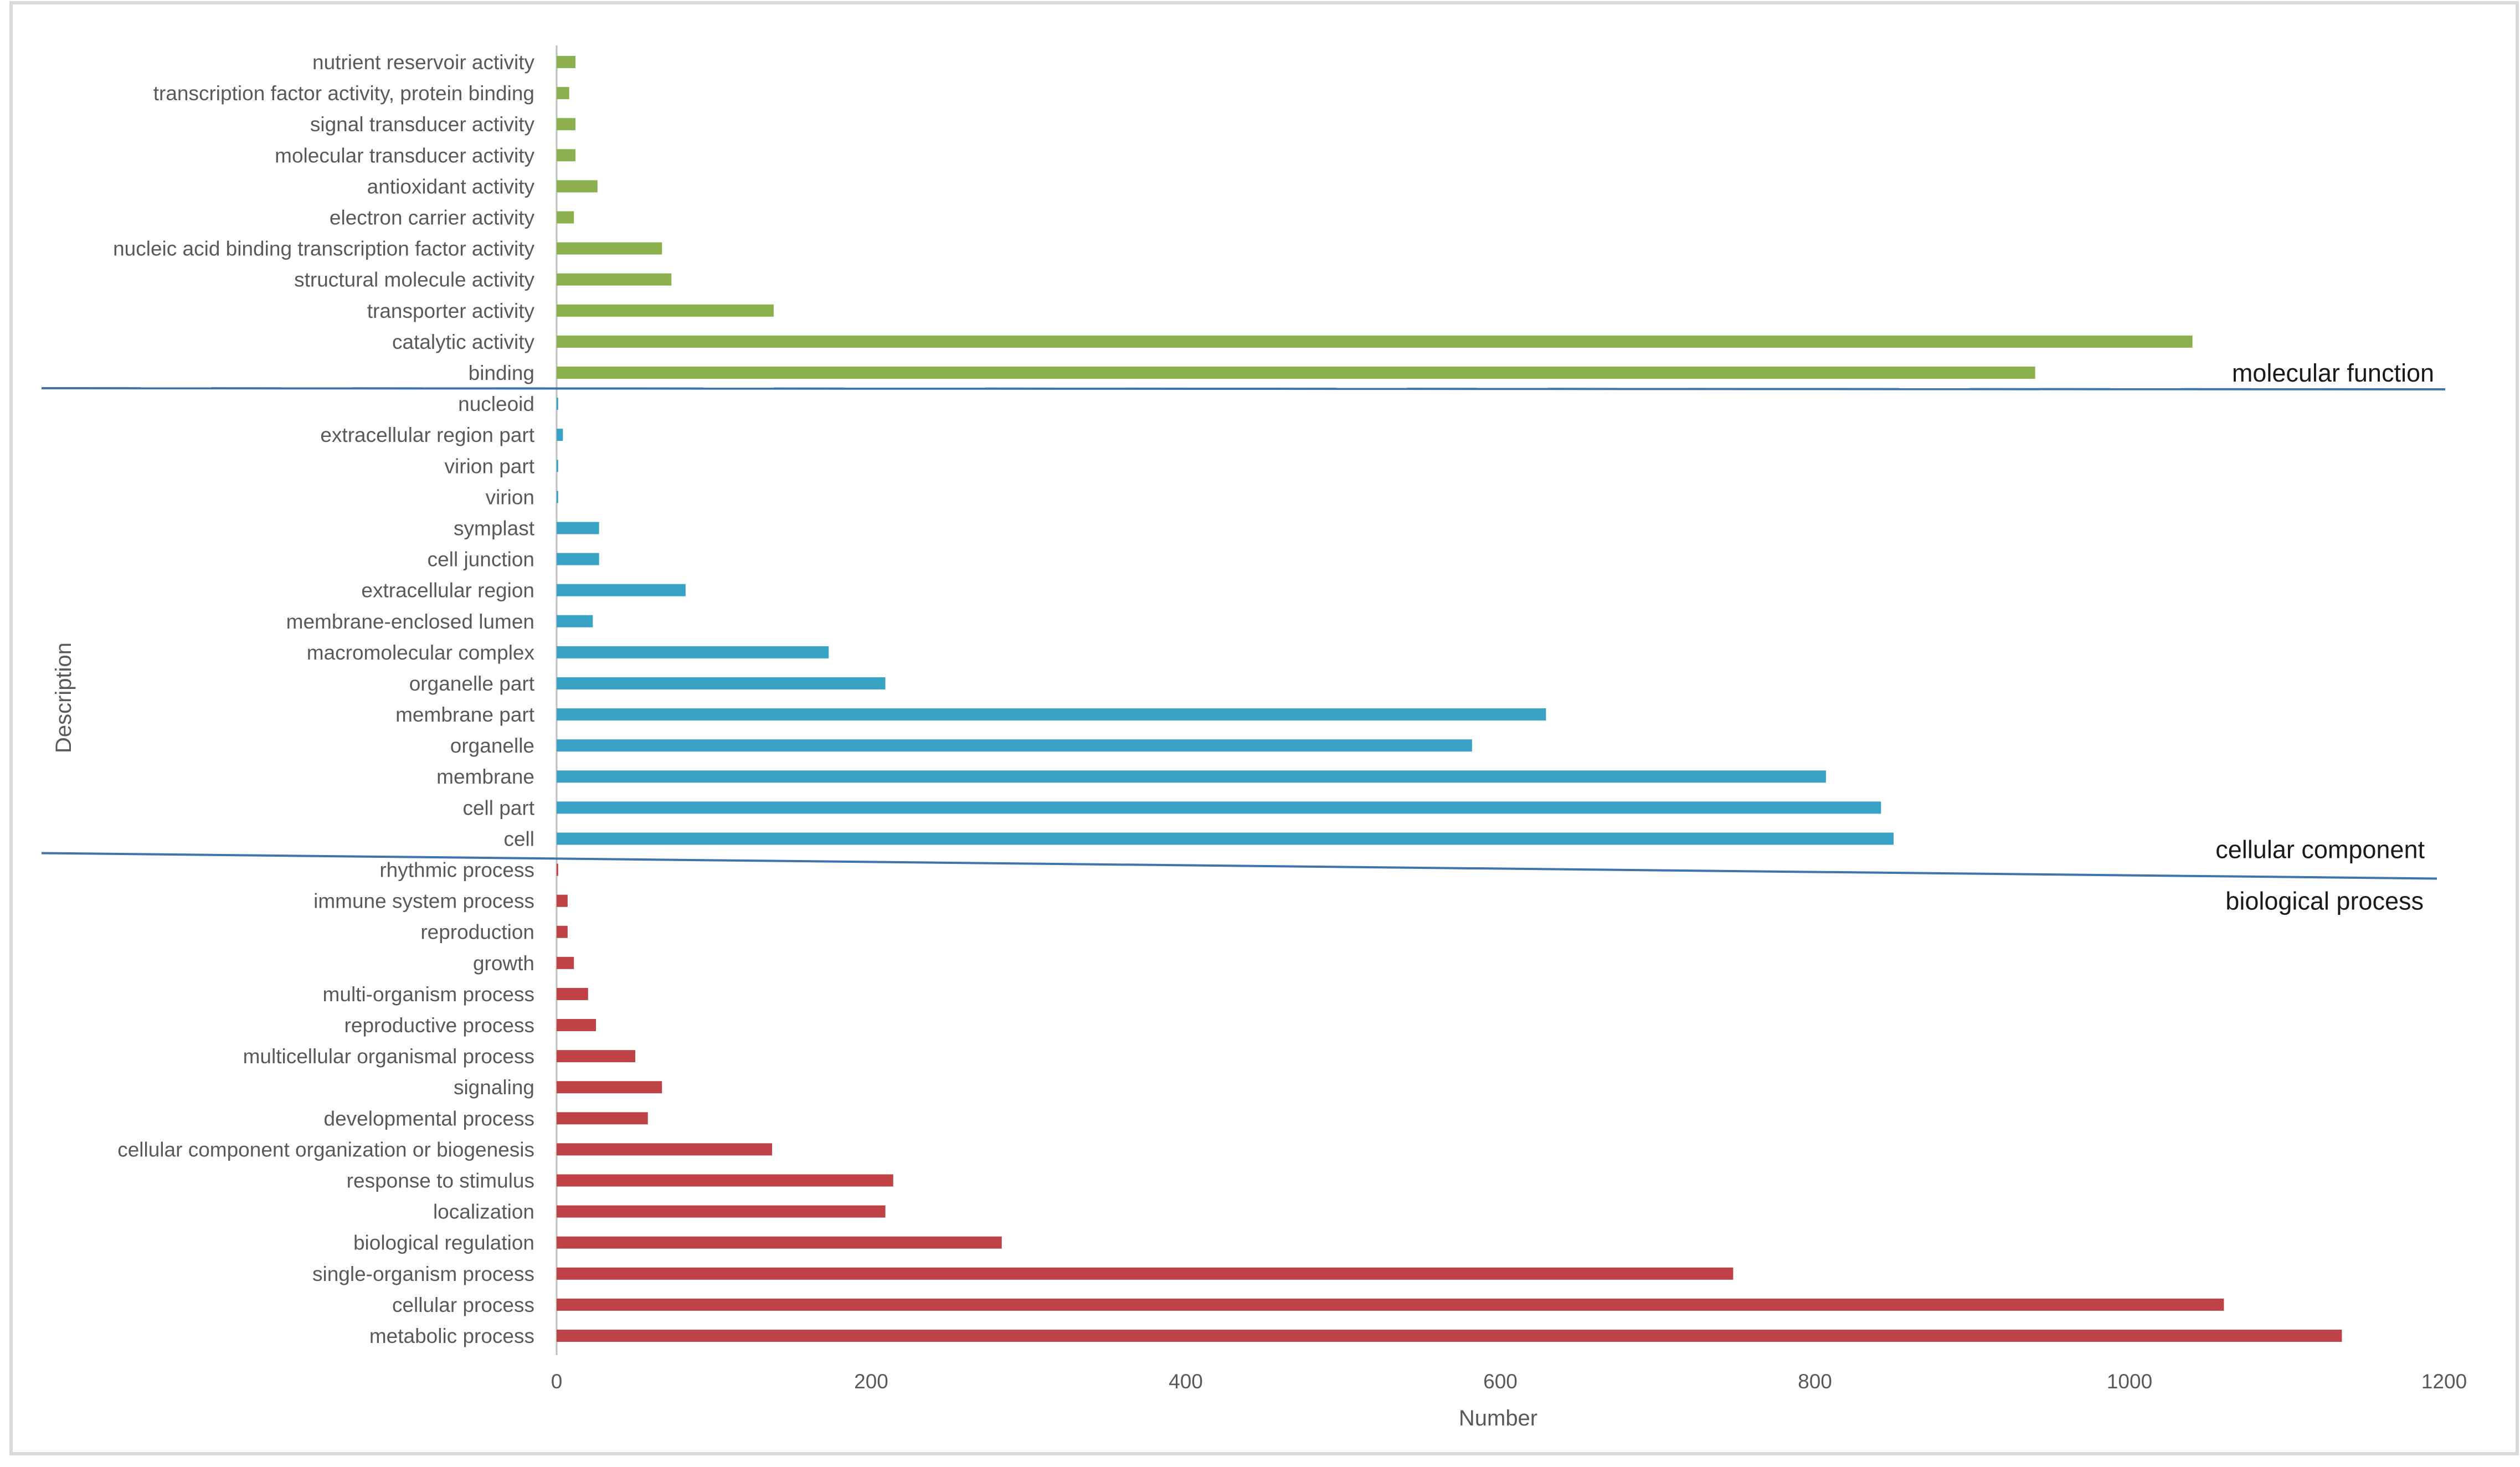  Describe the element at coordinates (871, 1381) in the screenshot. I see `x-tick-label: 200` at that location.